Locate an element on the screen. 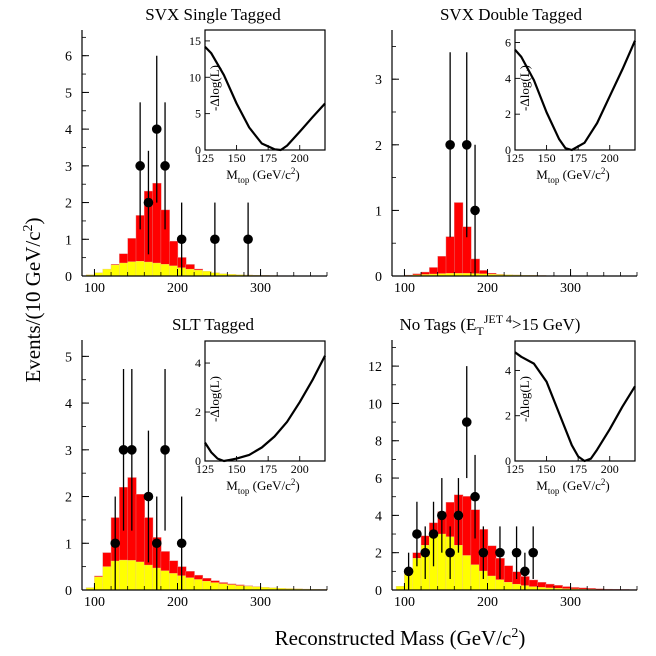  histogram-bins is located at coordinates (206, 534).